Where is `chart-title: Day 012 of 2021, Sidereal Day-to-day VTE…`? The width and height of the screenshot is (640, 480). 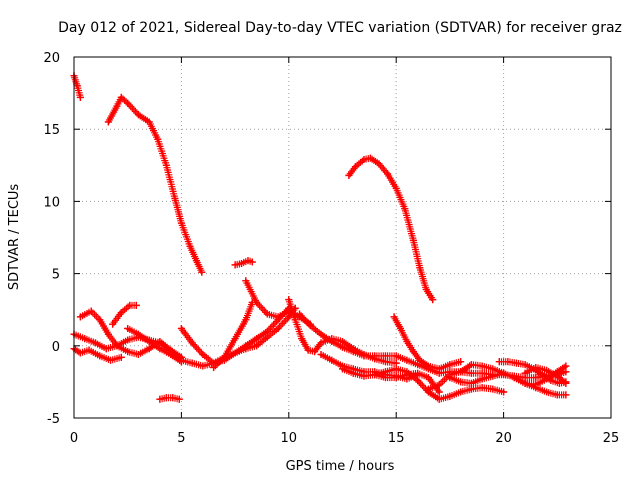 chart-title: Day 012 of 2021, Sidereal Day-to-day VTE… is located at coordinates (340, 28).